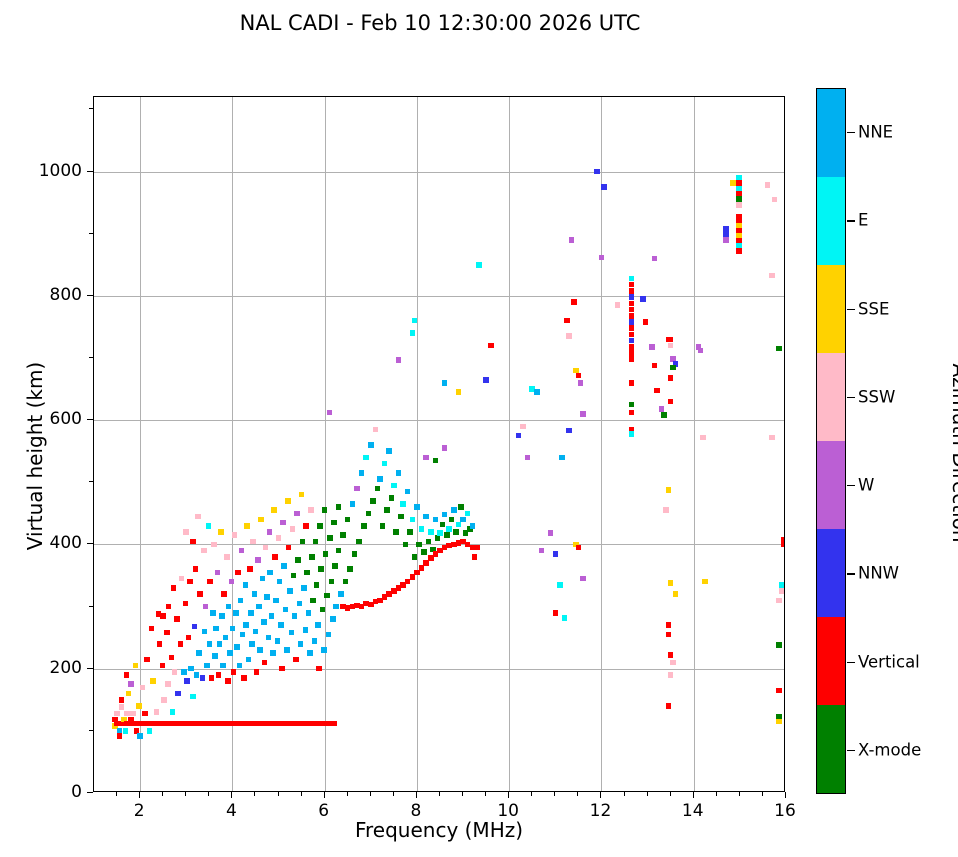  I want to click on colorbar-segment-w, so click(831, 485).